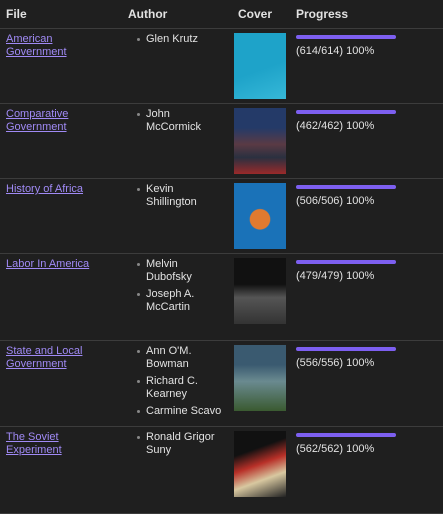 This screenshot has height=514, width=443. Describe the element at coordinates (61, 216) in the screenshot. I see `file-cell: History of Africa` at that location.